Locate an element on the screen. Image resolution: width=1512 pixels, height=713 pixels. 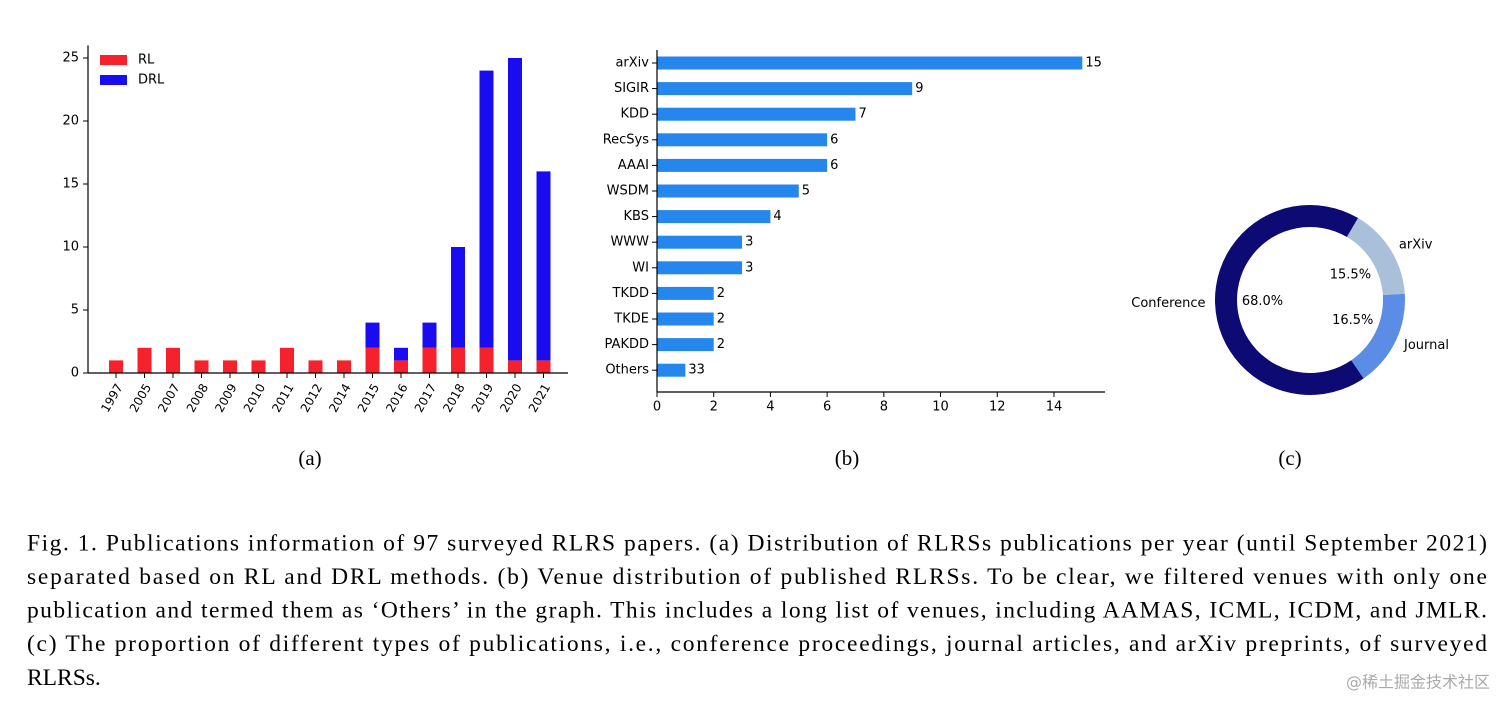
x-tick-label: 6 is located at coordinates (827, 407).